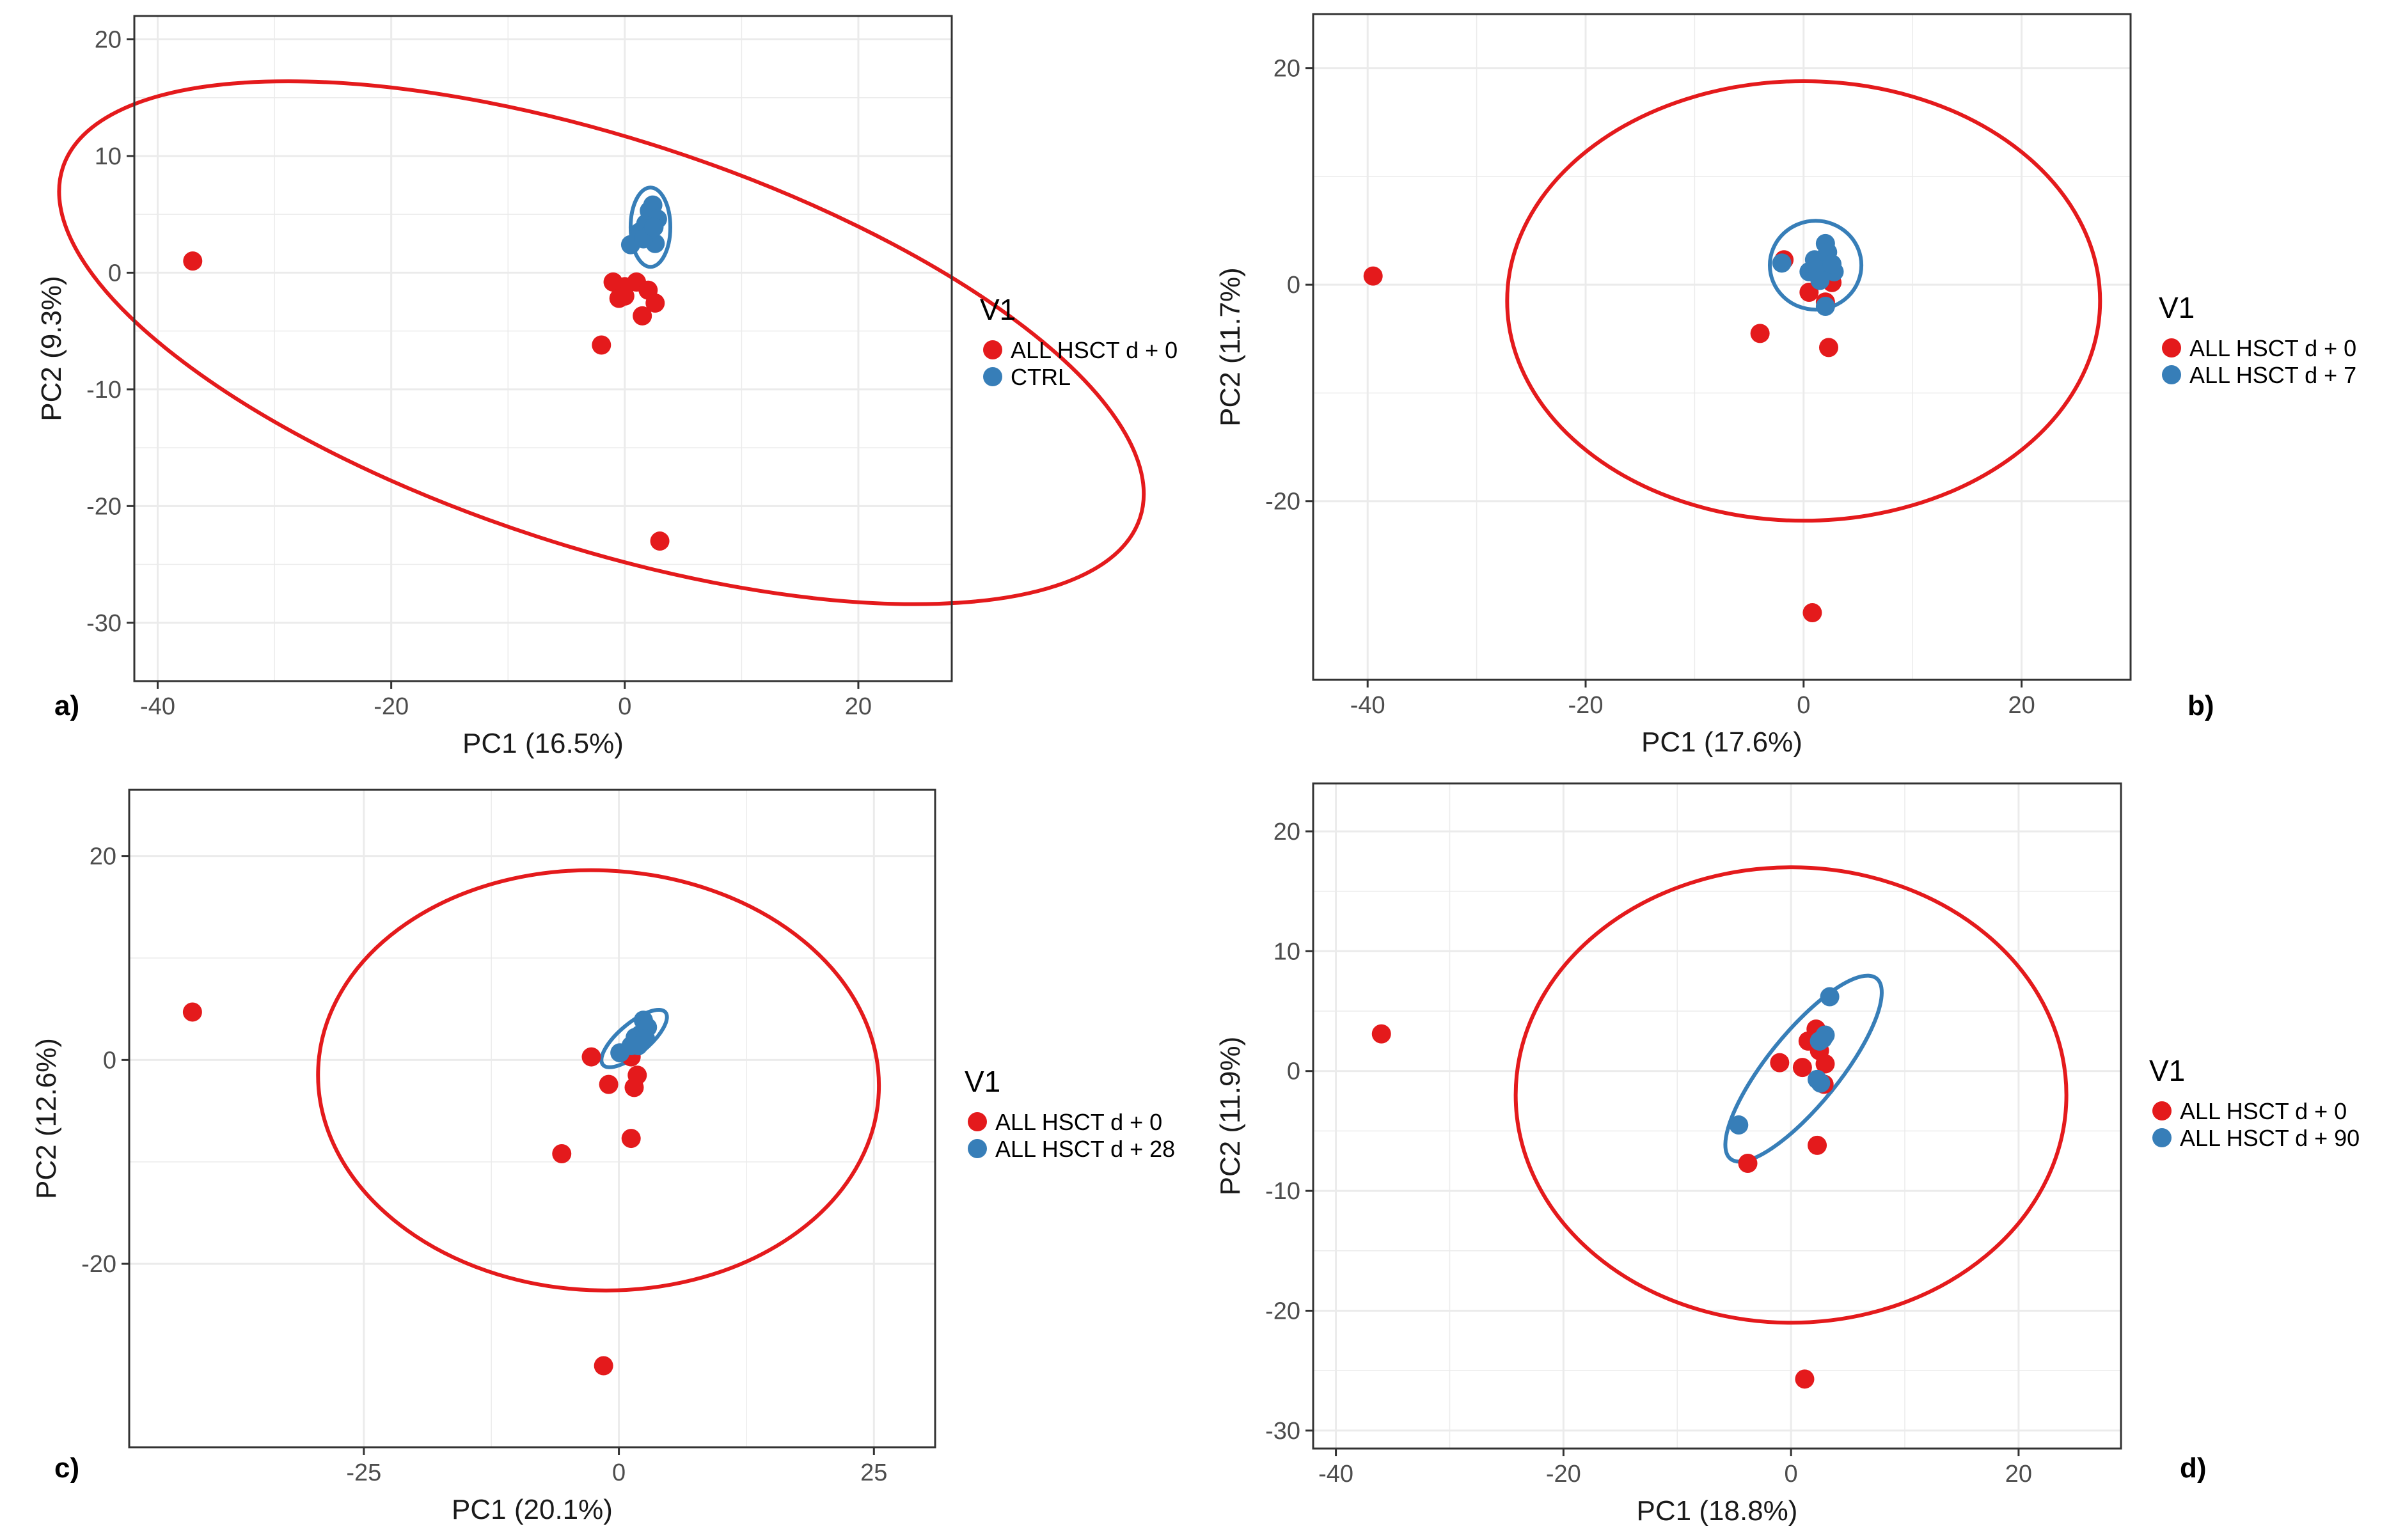  What do you see at coordinates (873, 1472) in the screenshot?
I see `x-tick-label: 25` at bounding box center [873, 1472].